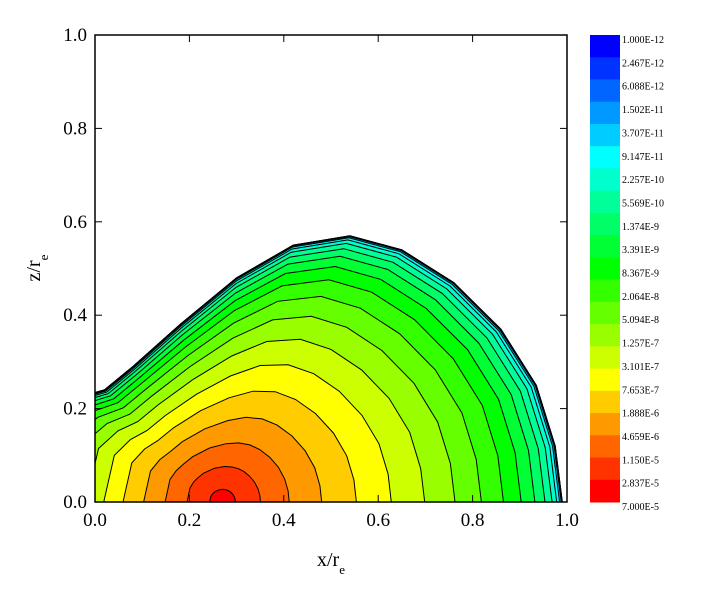  Describe the element at coordinates (643, 203) in the screenshot. I see `colorbar-label: 5.569E-10` at that location.